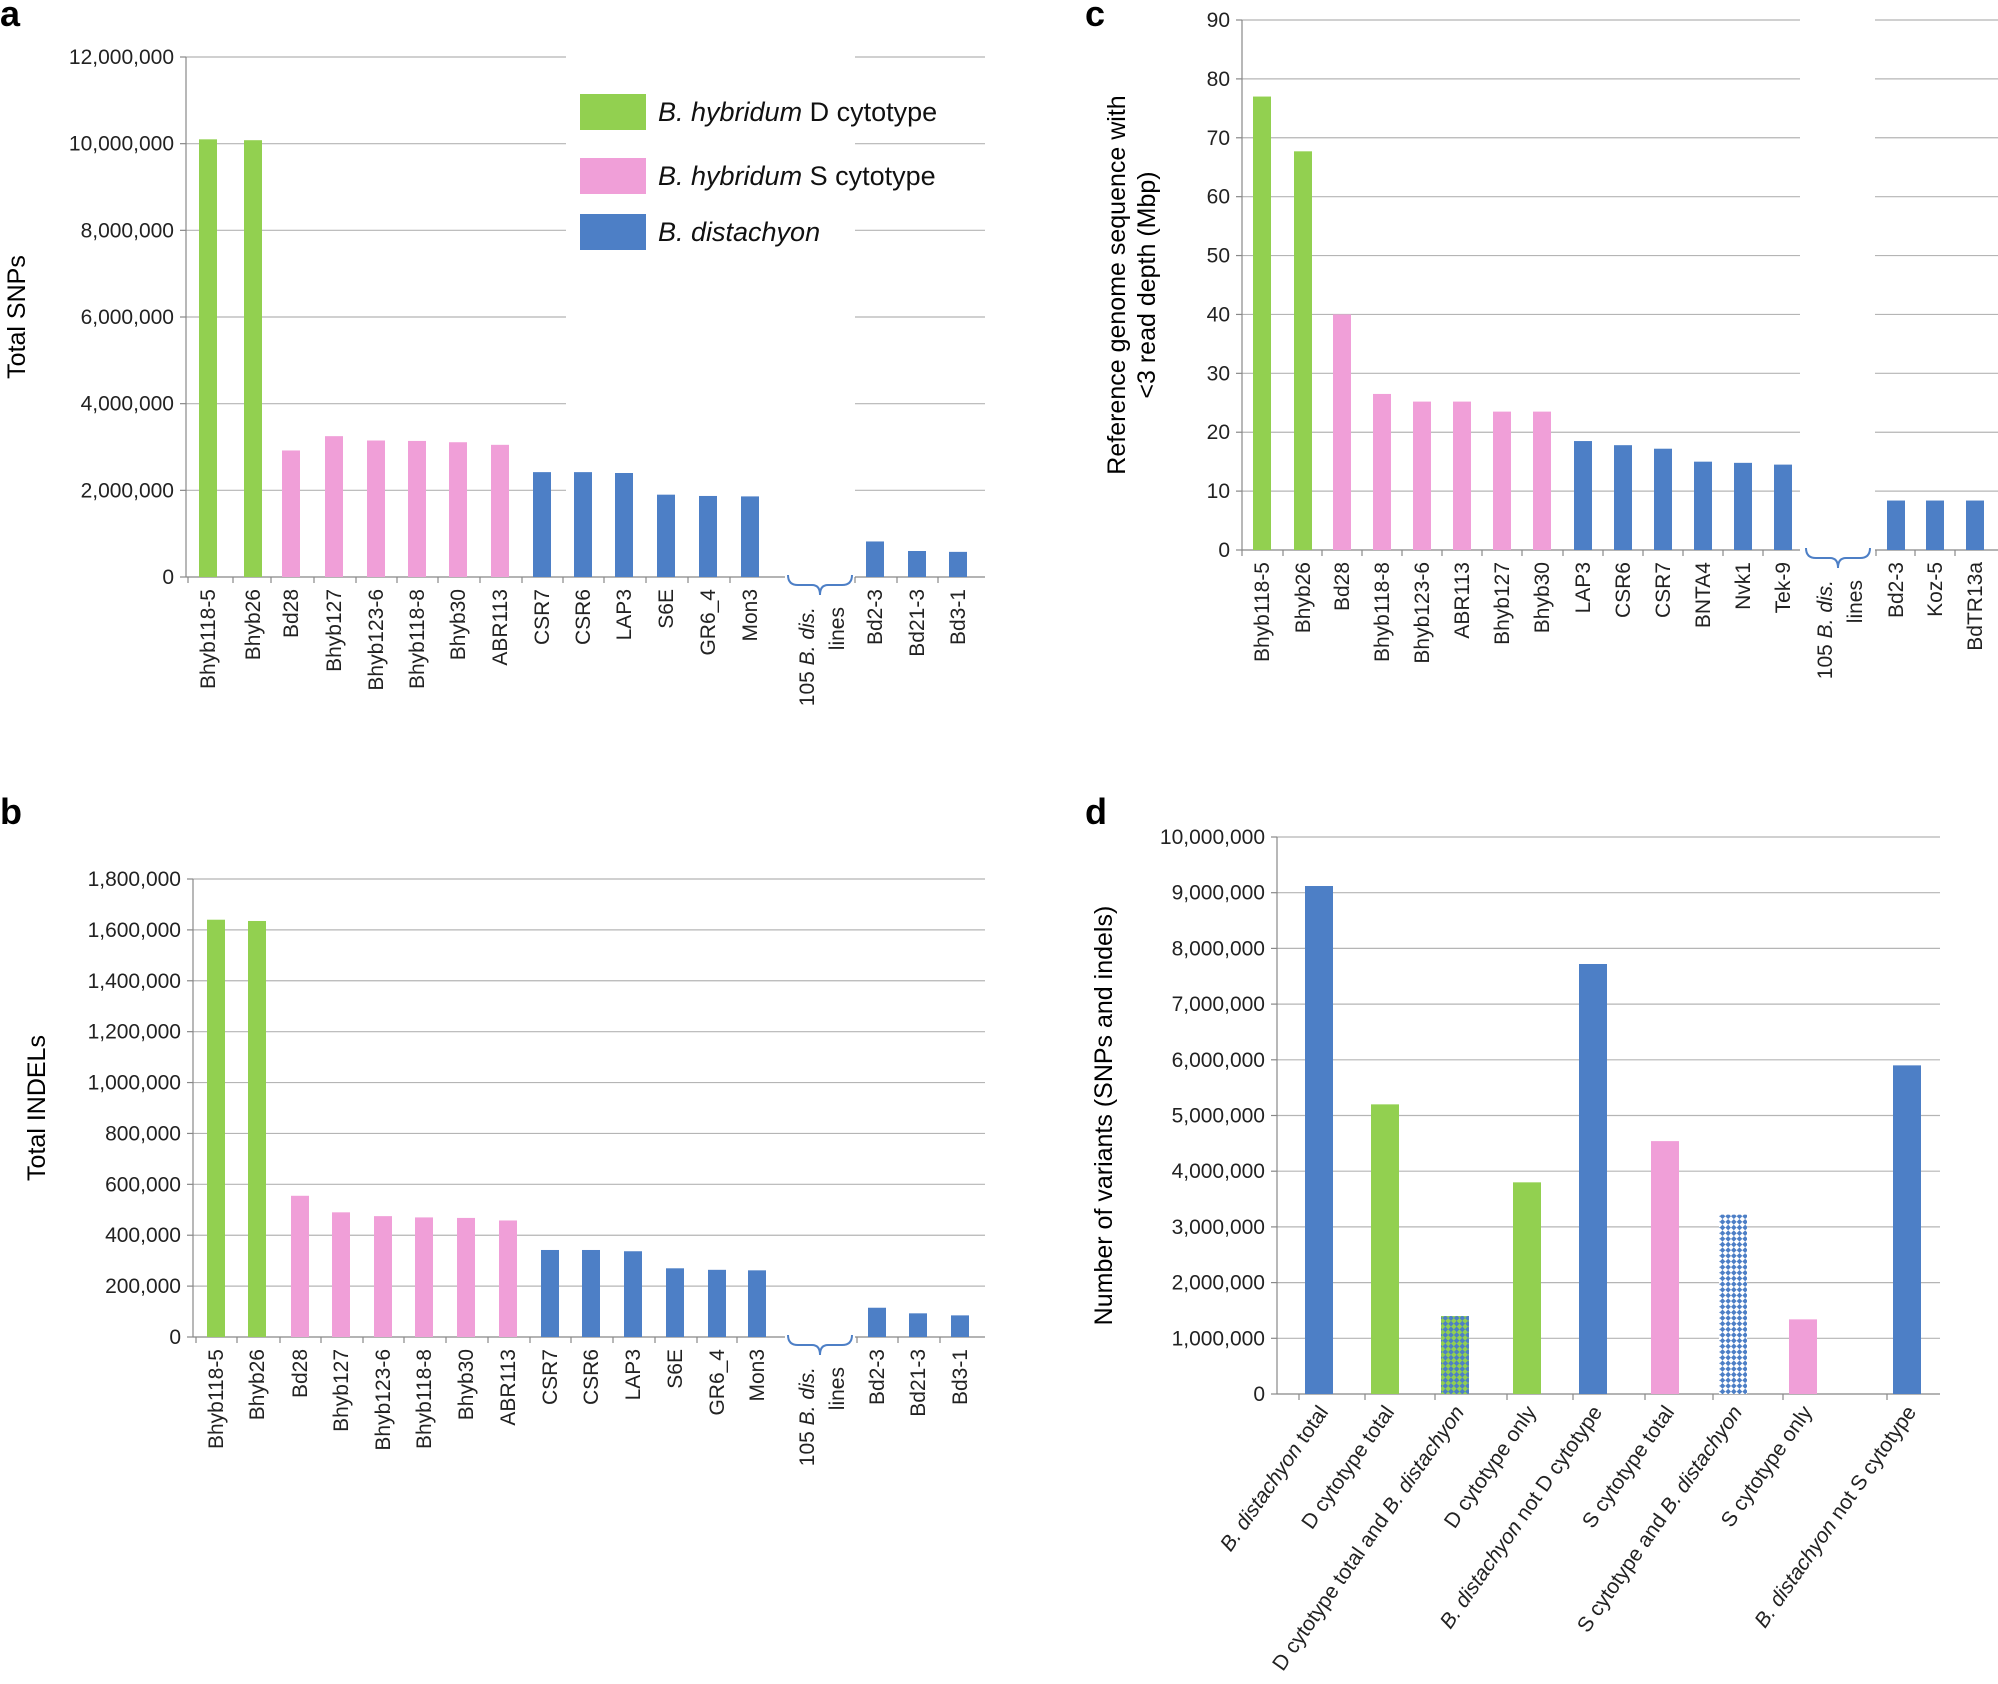 The image size is (1998, 1684). Describe the element at coordinates (960, 1377) in the screenshot. I see `x-tick-label: Bd3-1` at that location.